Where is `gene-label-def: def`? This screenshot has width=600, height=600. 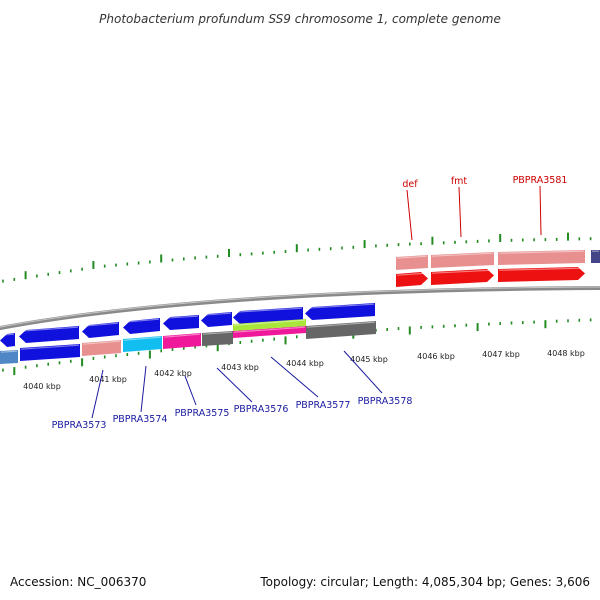
gene-label-def: def is located at coordinates (410, 184).